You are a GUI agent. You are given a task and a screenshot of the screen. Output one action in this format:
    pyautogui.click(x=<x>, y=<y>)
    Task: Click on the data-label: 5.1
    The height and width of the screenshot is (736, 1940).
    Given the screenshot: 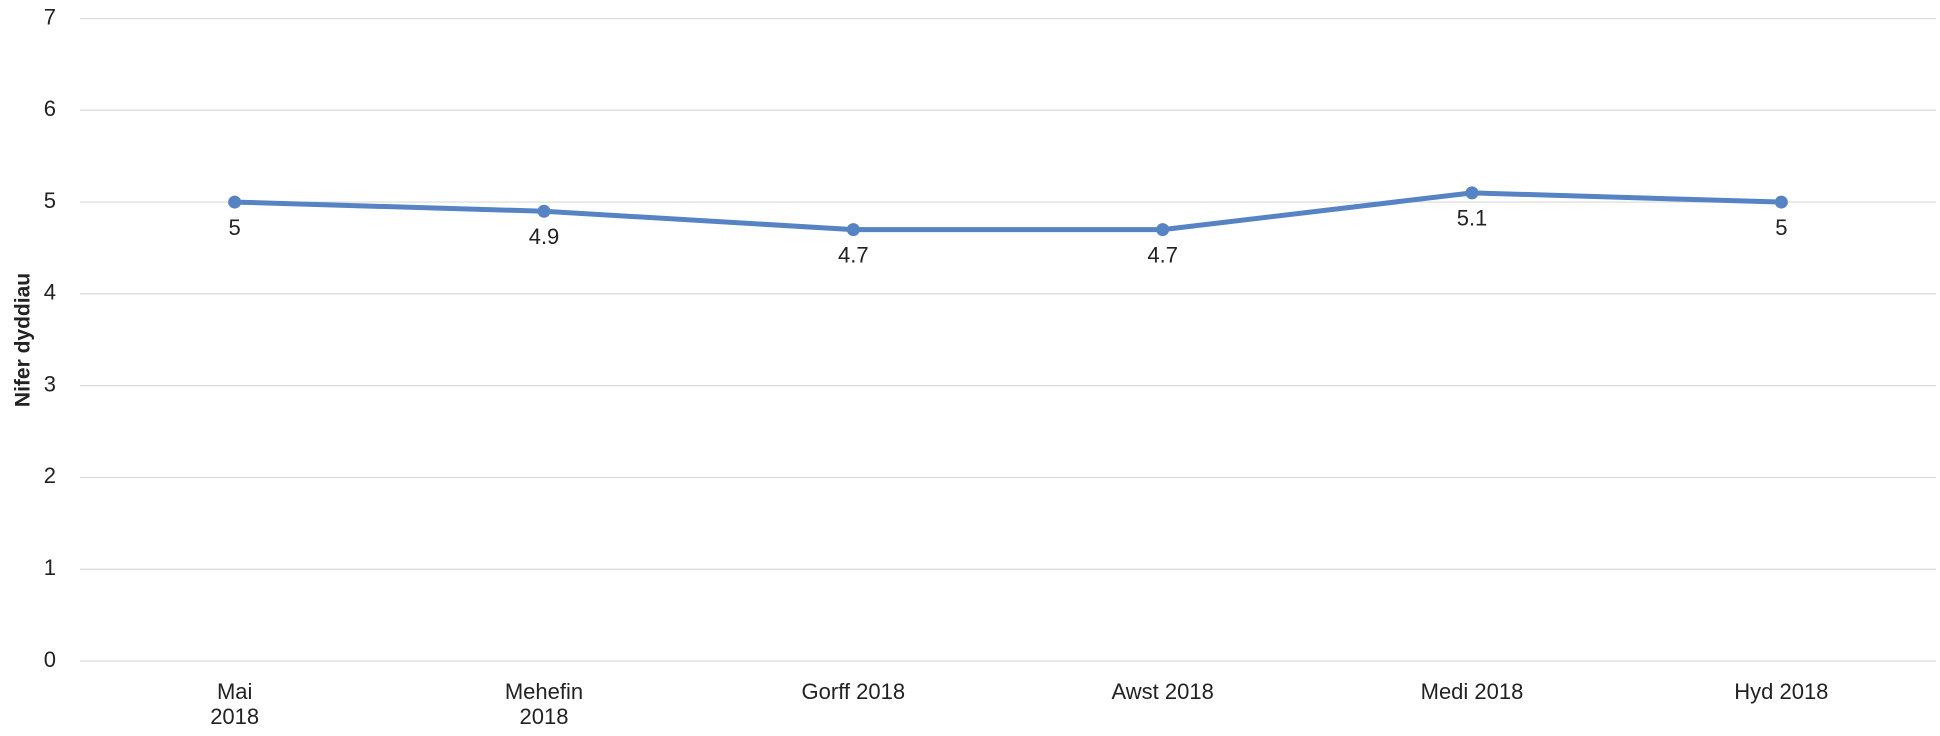 What is the action you would take?
    pyautogui.click(x=1472, y=218)
    